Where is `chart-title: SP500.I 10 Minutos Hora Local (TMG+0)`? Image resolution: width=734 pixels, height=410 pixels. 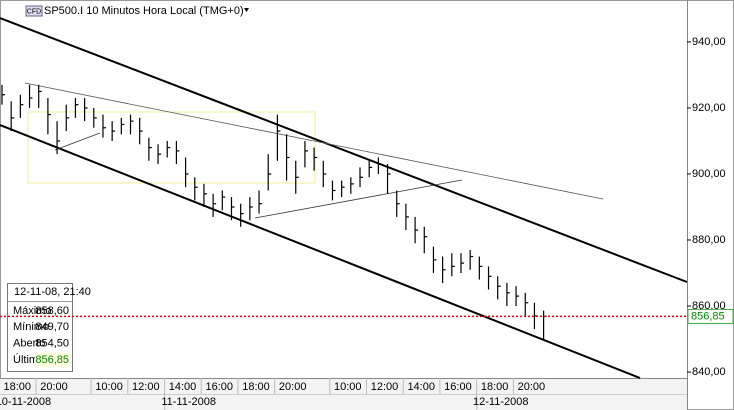
chart-title: SP500.I 10 Minutos Hora Local (TMG+0) is located at coordinates (144, 11).